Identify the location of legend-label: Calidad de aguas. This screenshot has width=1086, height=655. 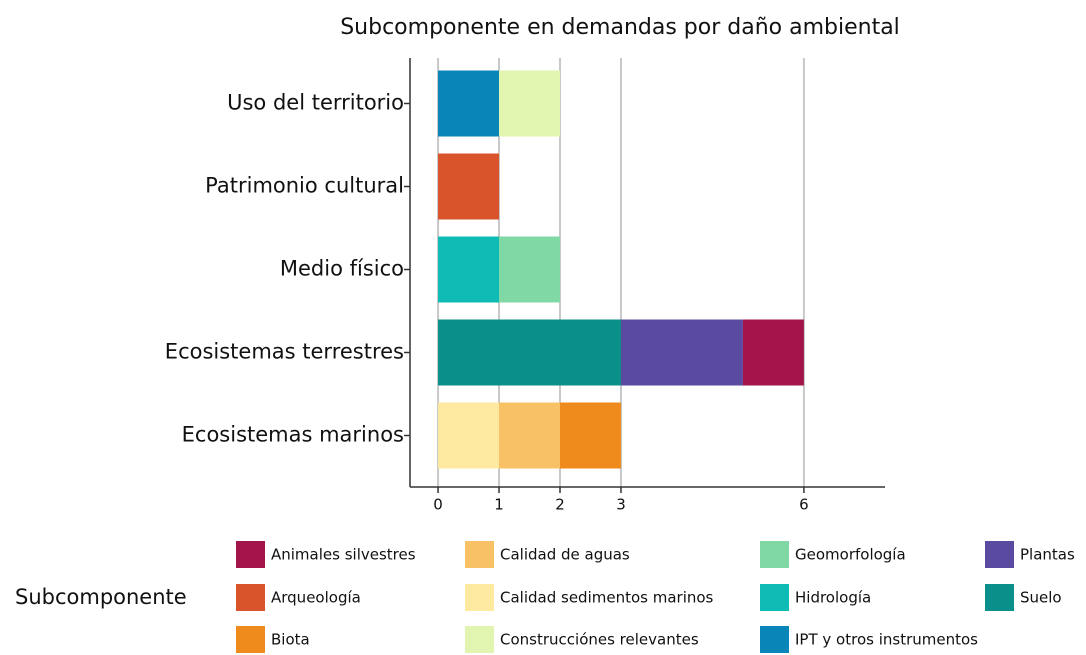
(565, 555).